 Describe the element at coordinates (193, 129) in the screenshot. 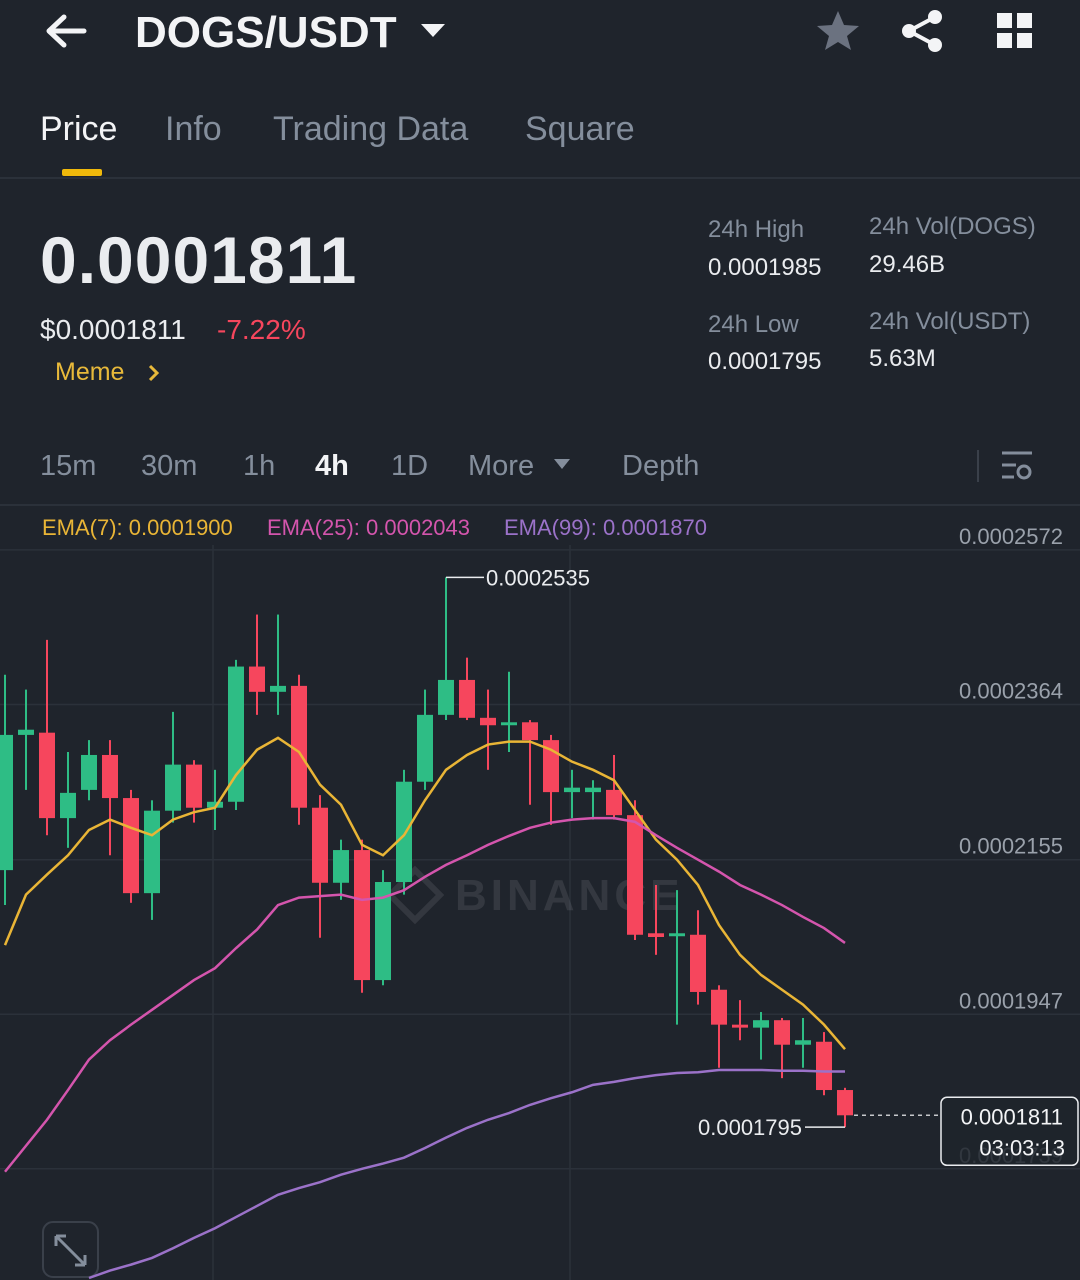

I see `tab: Info` at that location.